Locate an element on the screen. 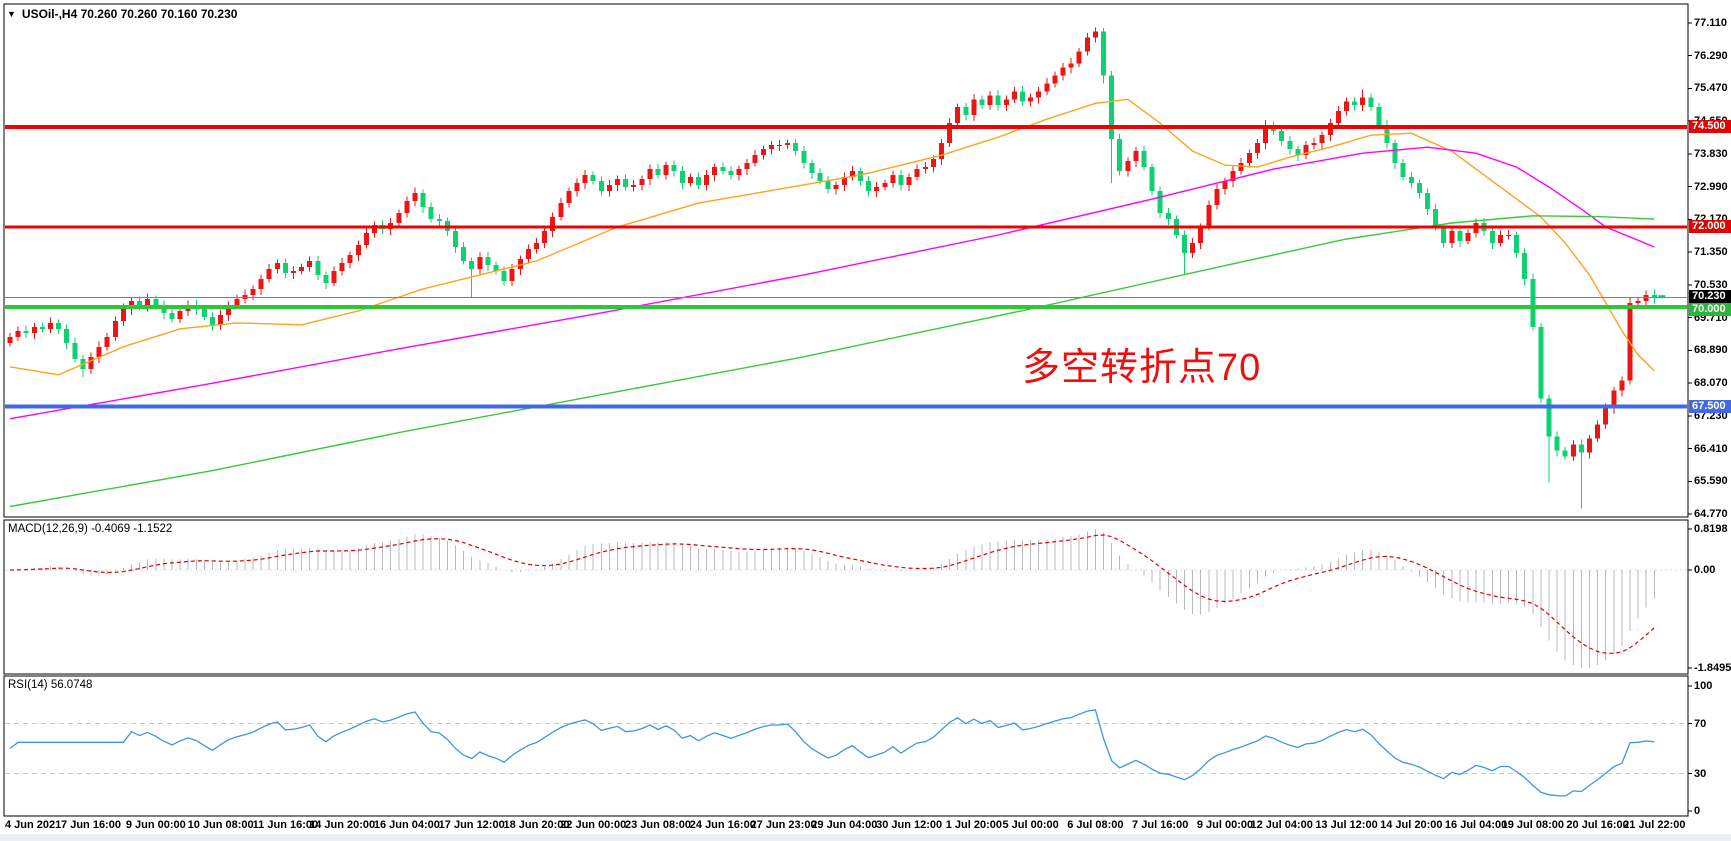 Image resolution: width=1731 pixels, height=841 pixels. time-axis-label: 21 Jul 22:00 is located at coordinates (1654, 825).